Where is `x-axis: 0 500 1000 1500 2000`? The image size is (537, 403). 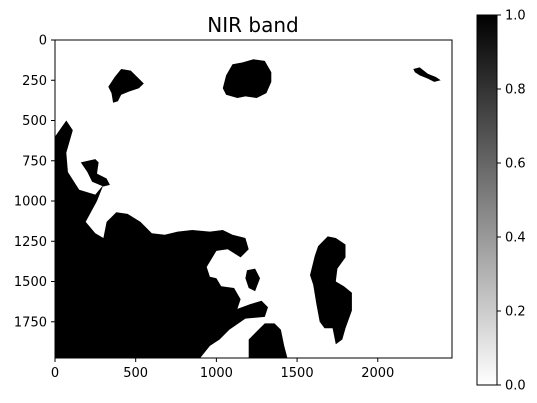
x-axis: 0 500 1000 1500 2000 is located at coordinates (222, 369).